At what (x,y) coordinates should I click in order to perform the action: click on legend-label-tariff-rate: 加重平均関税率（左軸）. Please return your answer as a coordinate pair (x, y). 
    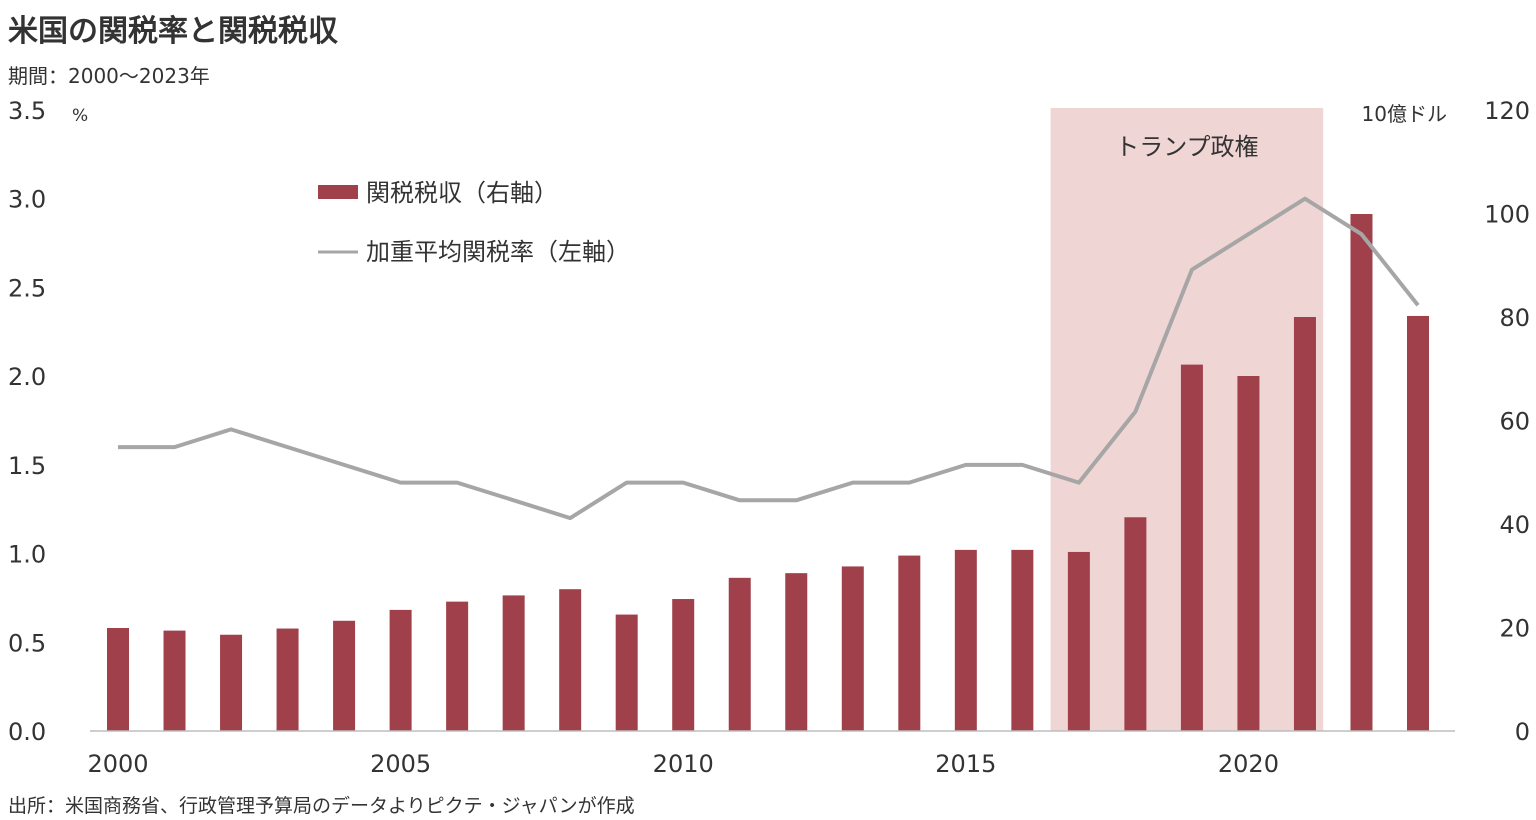
    Looking at the image, I should click on (498, 252).